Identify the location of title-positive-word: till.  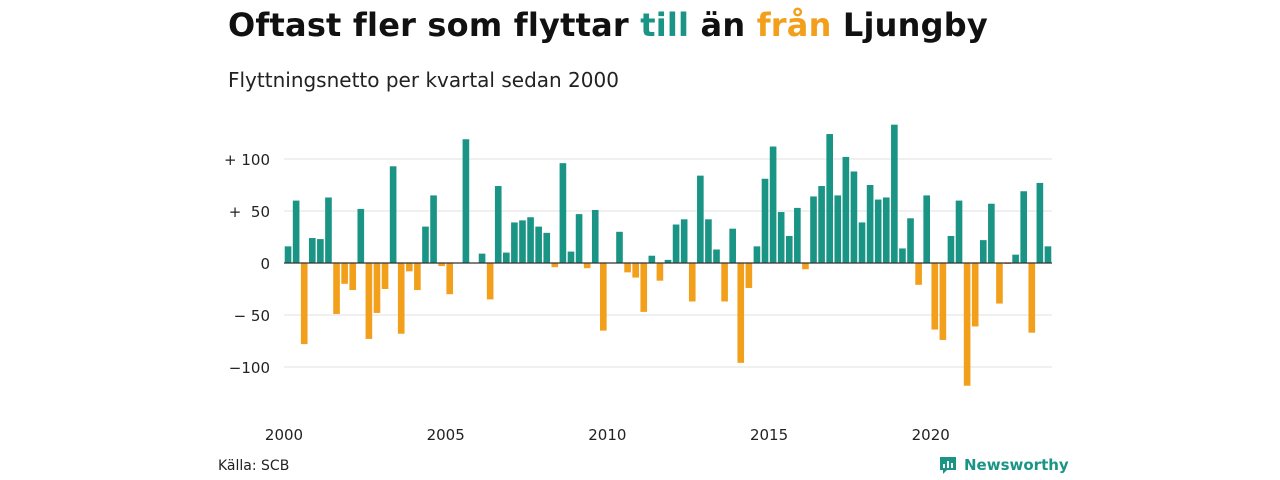
(665, 25).